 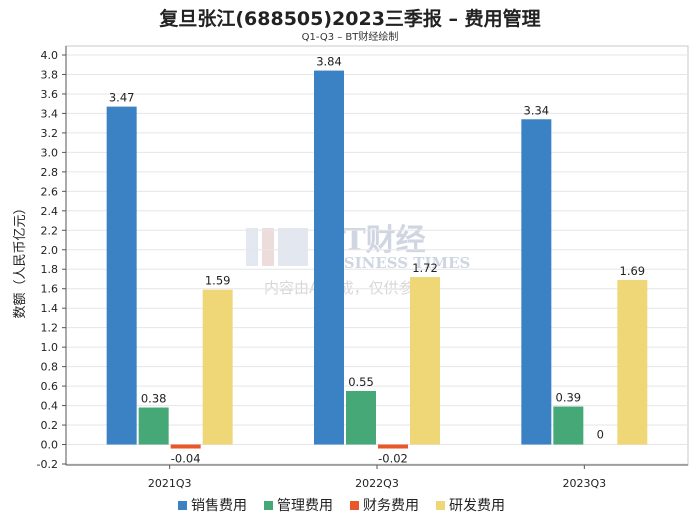 What do you see at coordinates (50, 113) in the screenshot?
I see `y-tick-label: 3.4` at bounding box center [50, 113].